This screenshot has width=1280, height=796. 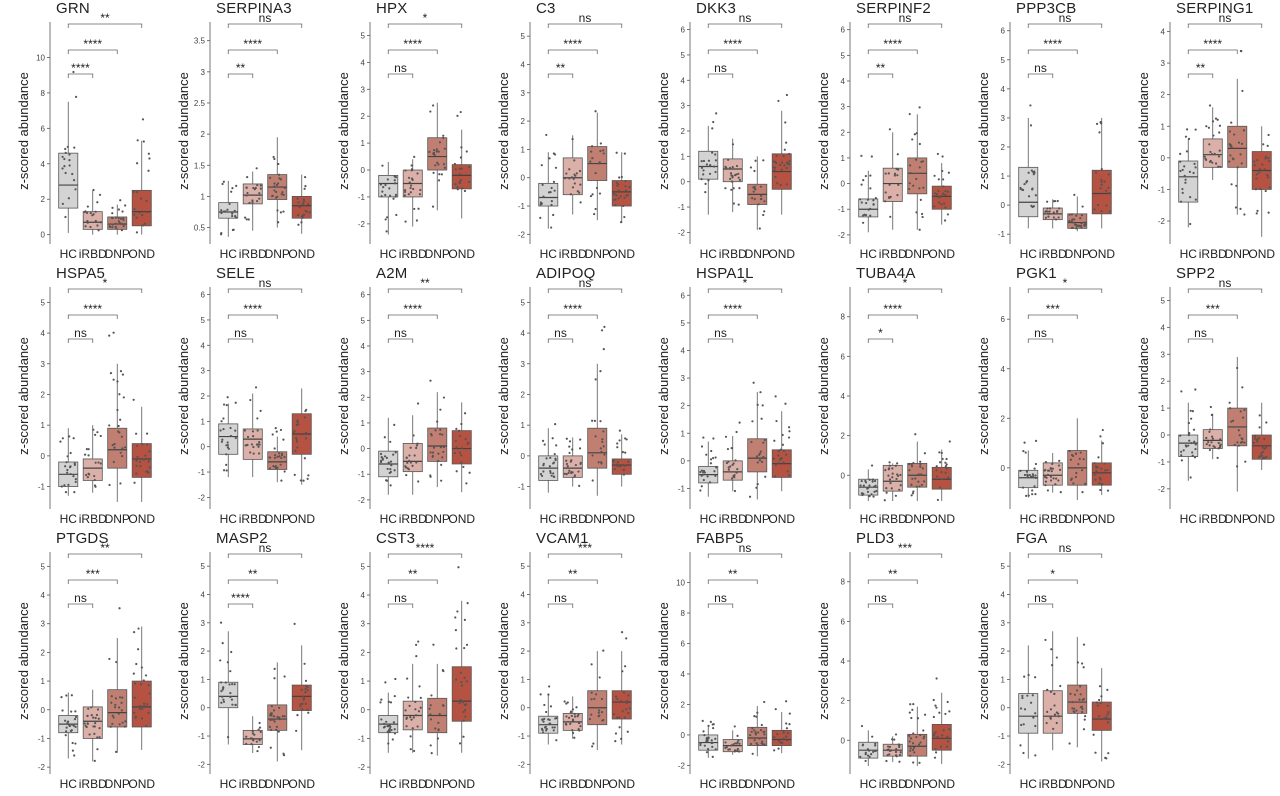 What do you see at coordinates (745, 548) in the screenshot?
I see `significance-label: ns` at bounding box center [745, 548].